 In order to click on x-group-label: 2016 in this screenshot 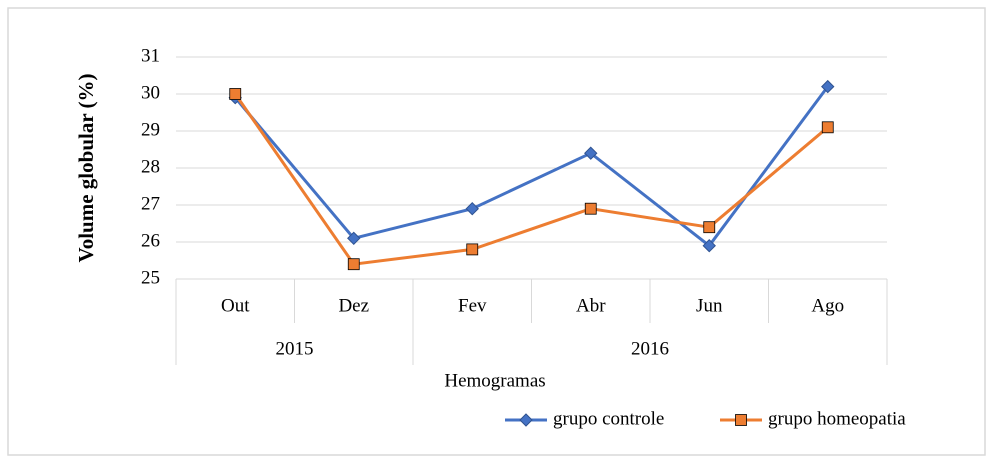, I will do `click(650, 348)`.